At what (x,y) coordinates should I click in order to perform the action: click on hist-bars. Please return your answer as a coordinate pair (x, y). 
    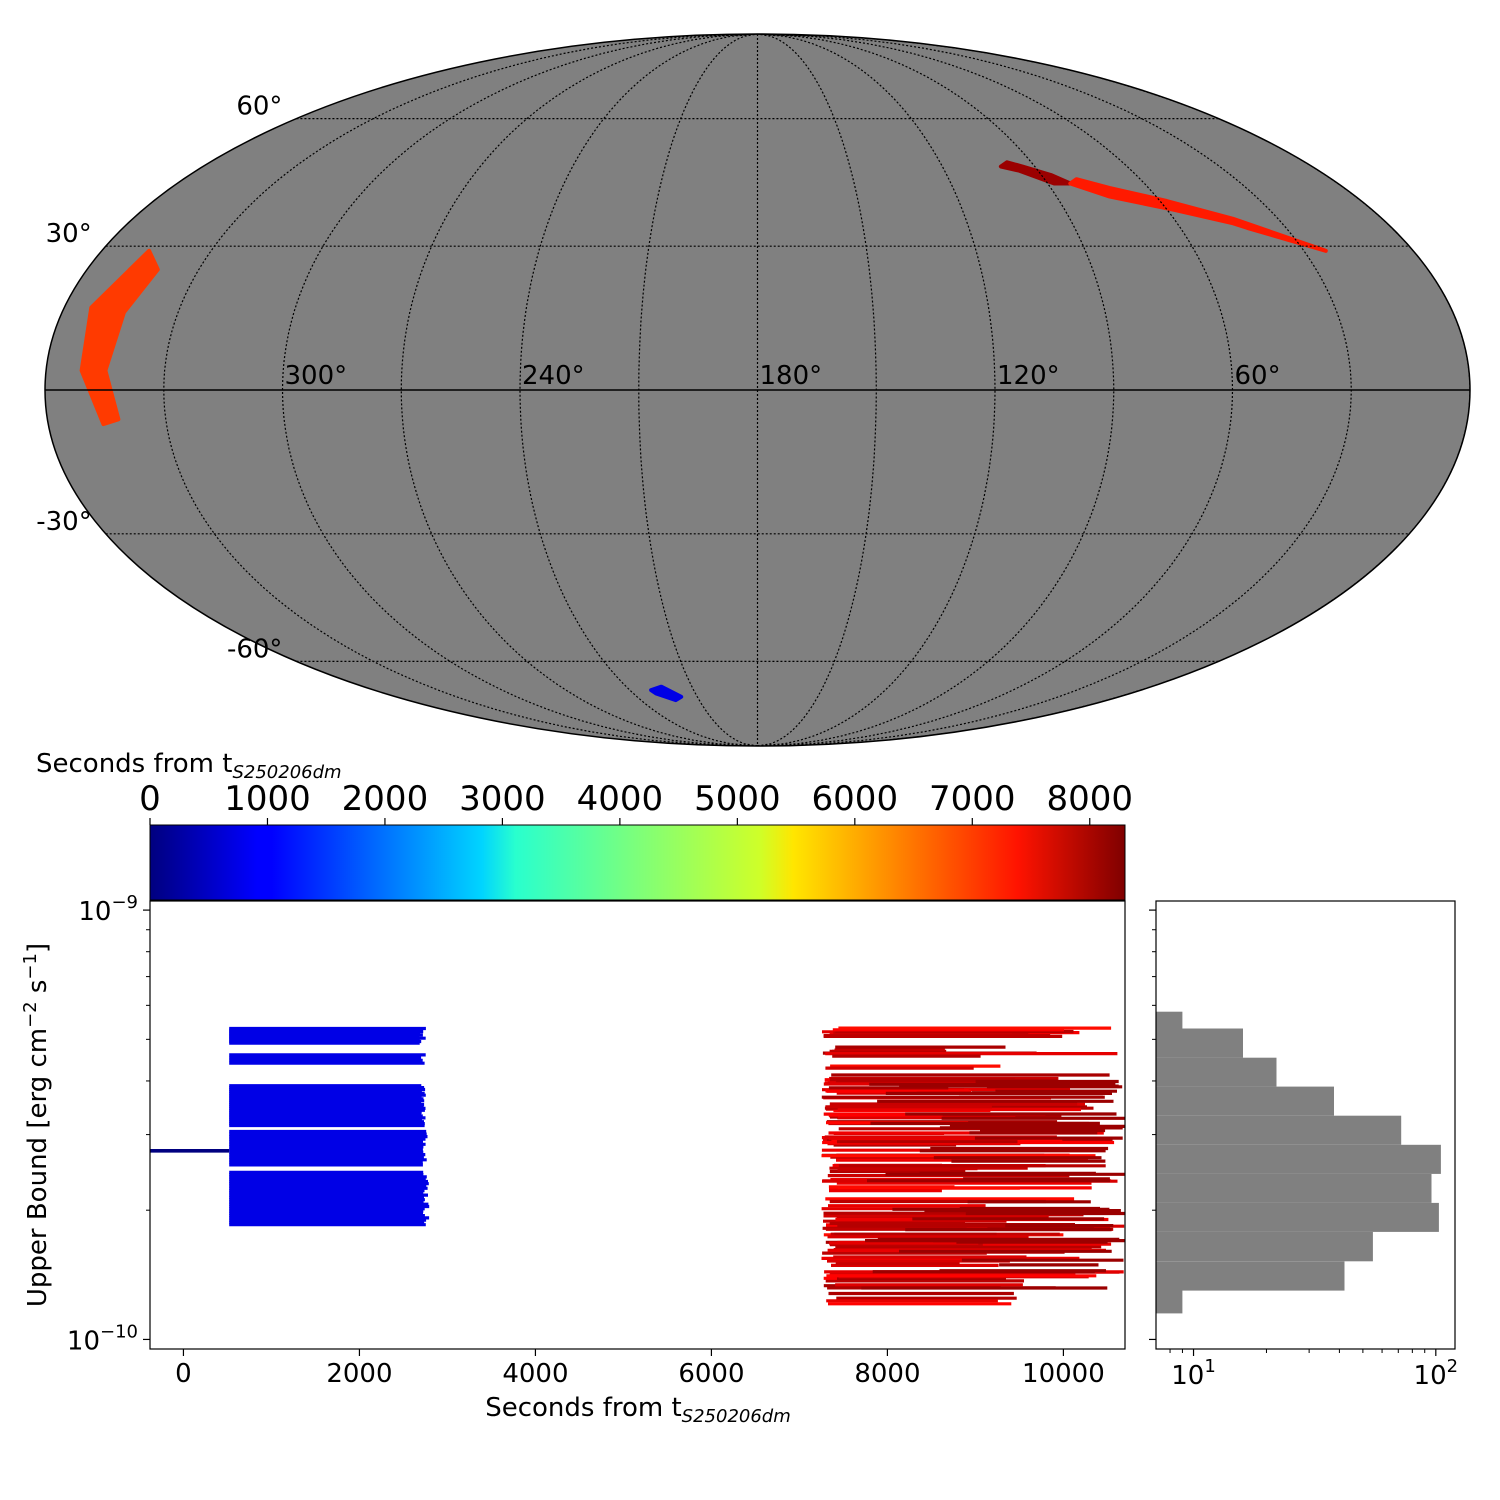
    Looking at the image, I should click on (1298, 1162).